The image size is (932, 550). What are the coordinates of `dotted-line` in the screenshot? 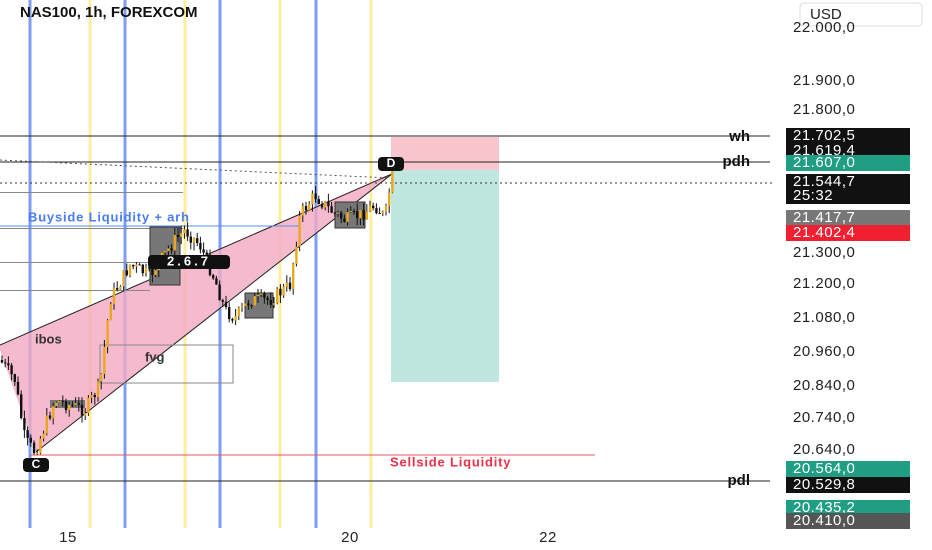 It's located at (195, 169).